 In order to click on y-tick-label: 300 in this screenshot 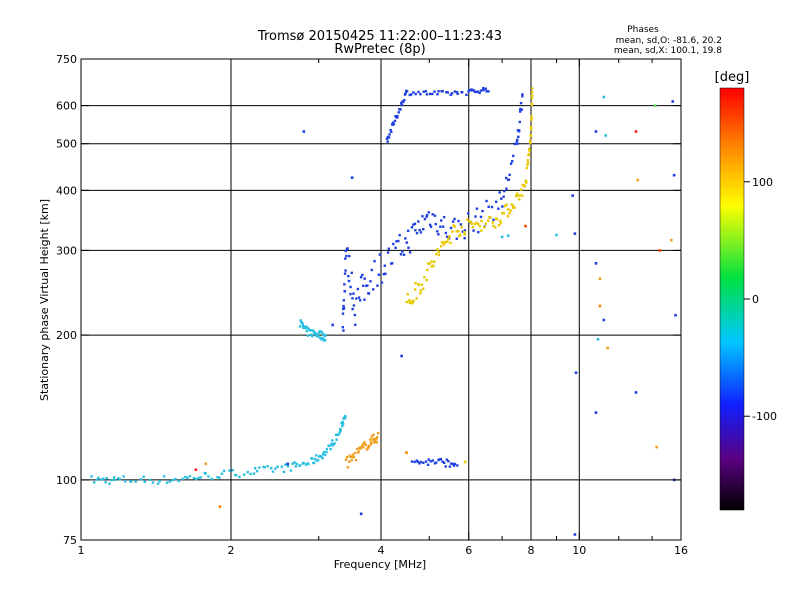, I will do `click(66, 250)`.